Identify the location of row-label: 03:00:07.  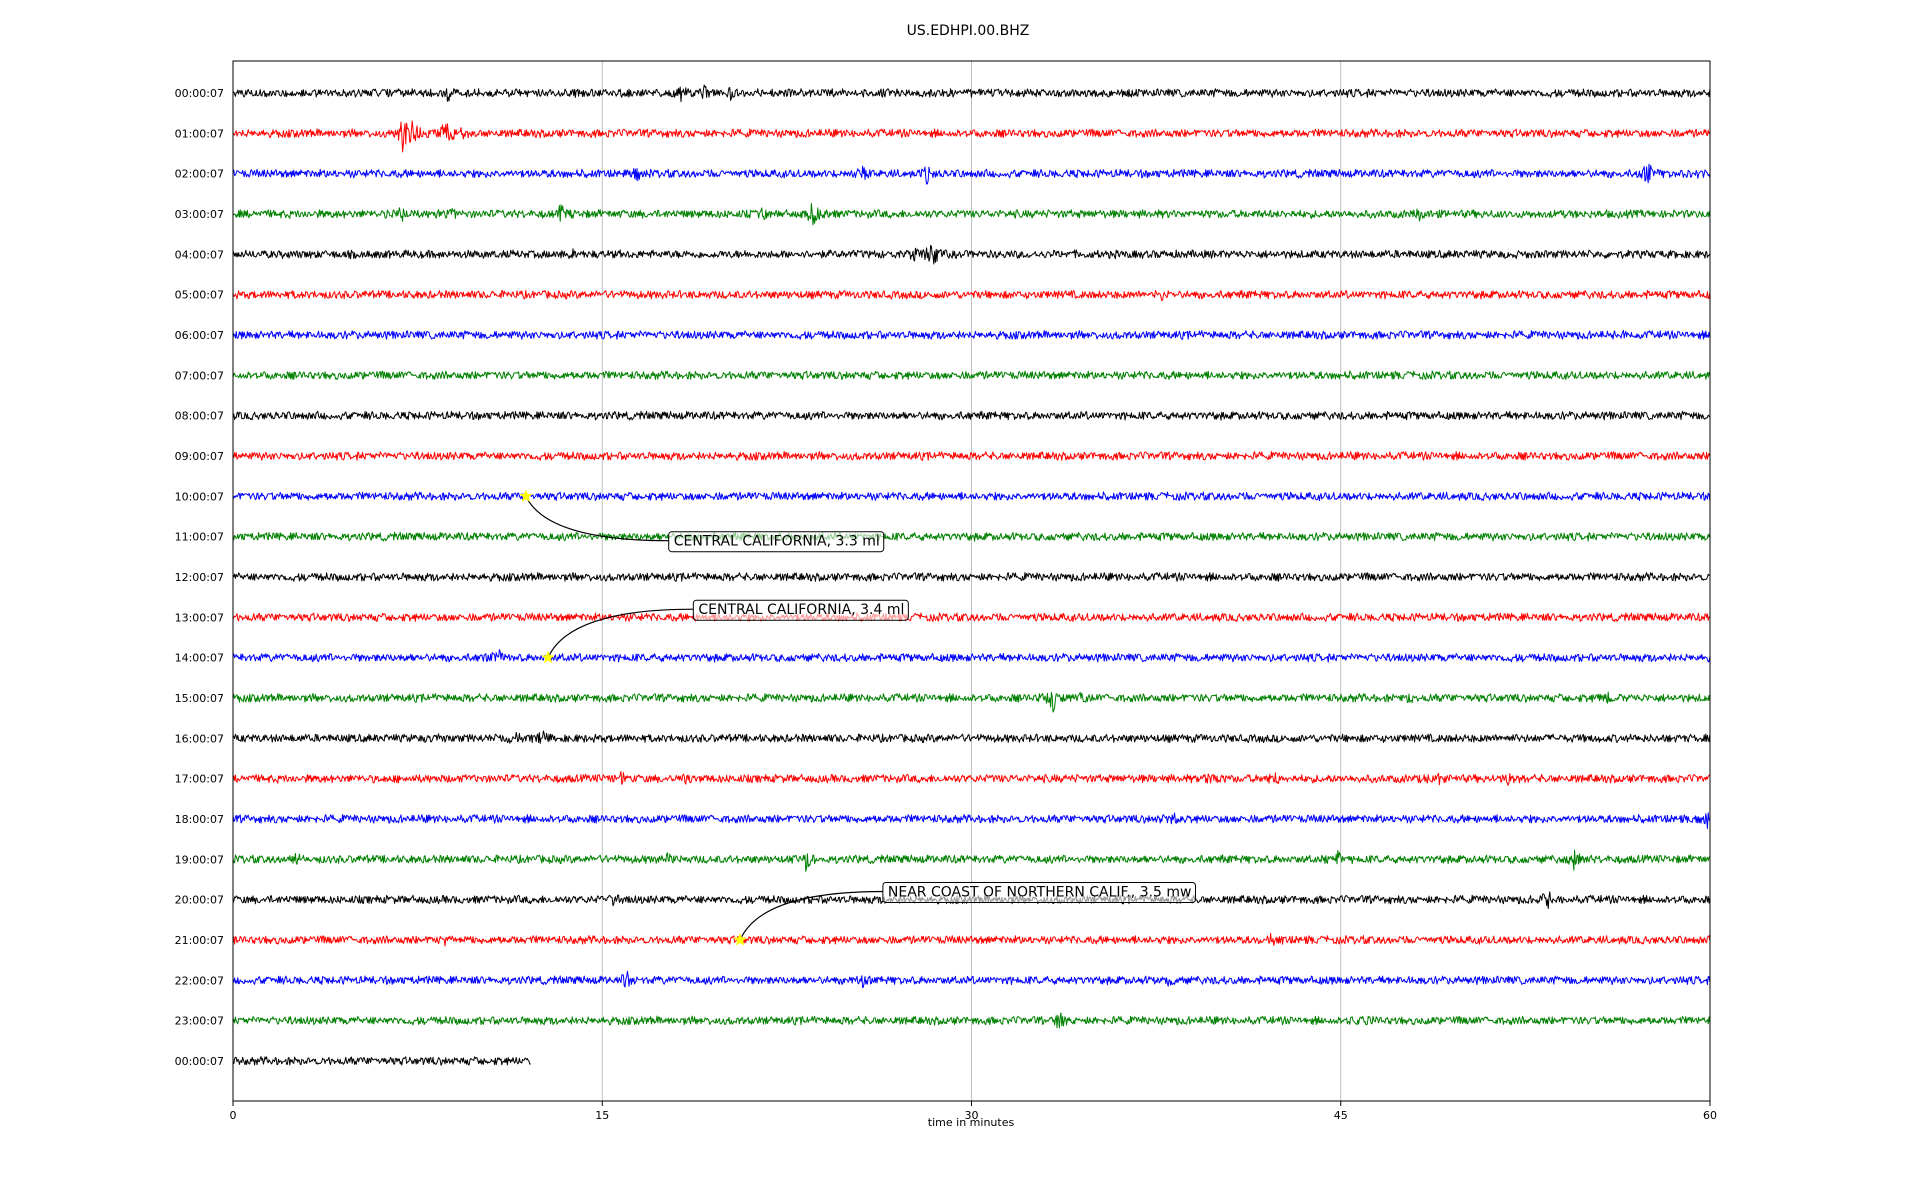
(199, 214).